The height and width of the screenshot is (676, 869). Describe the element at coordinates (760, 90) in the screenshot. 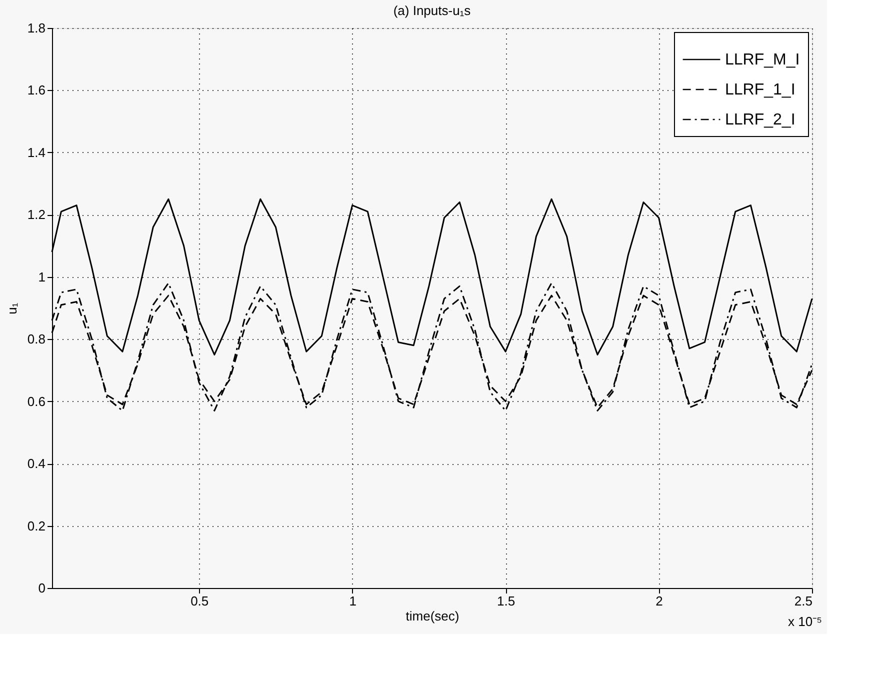

I see `legend-label: LLRF_1_I` at that location.